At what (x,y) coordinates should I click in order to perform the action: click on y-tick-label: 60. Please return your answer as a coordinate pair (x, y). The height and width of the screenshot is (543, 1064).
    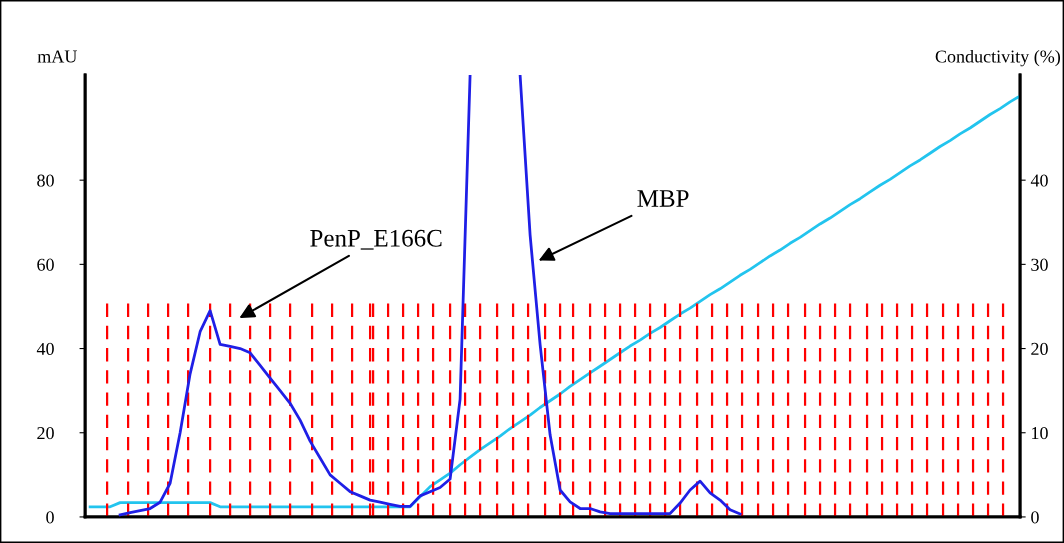
    Looking at the image, I should click on (45, 264).